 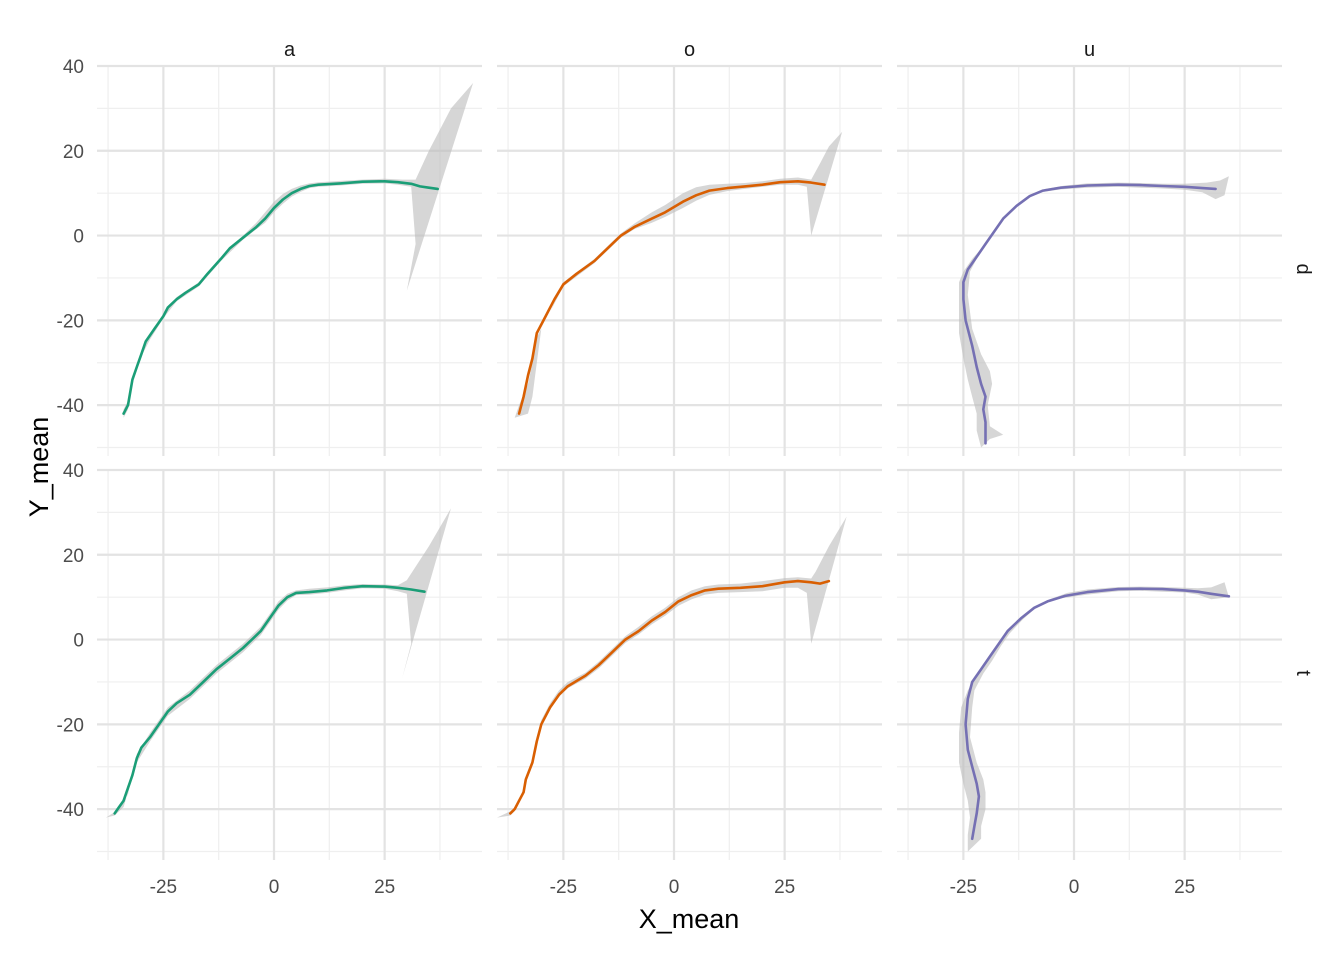 What do you see at coordinates (269, 699) in the screenshot?
I see `series-line-a-t` at bounding box center [269, 699].